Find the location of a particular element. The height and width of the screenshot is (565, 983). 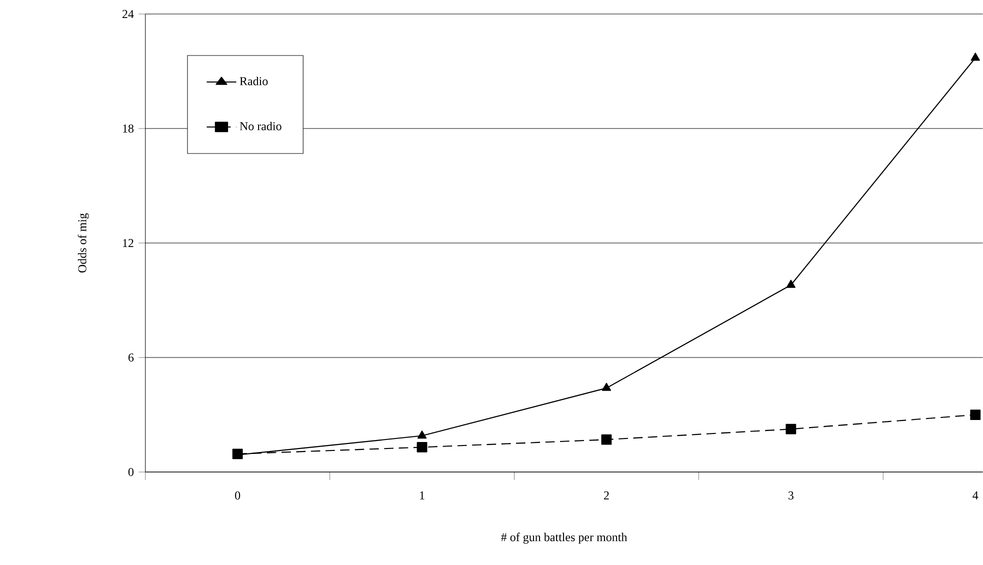

y-tick-label: 12 is located at coordinates (128, 242).